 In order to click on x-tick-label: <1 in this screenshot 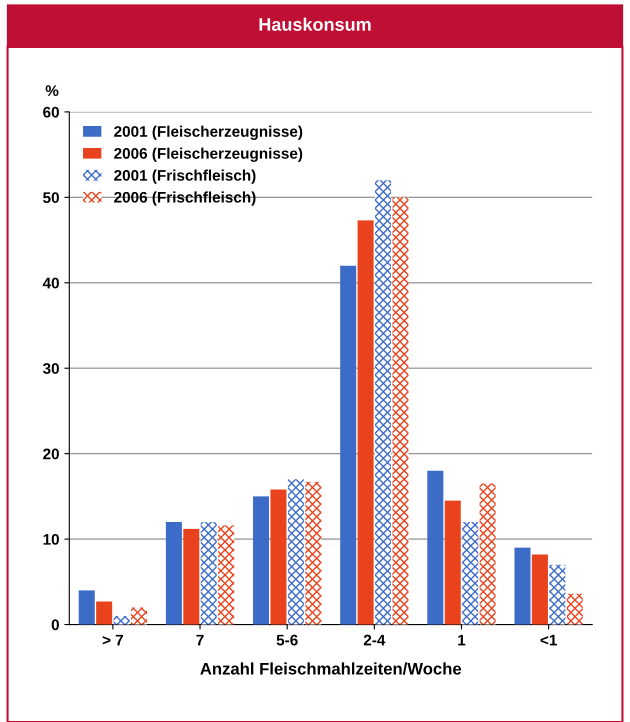, I will do `click(548, 640)`.